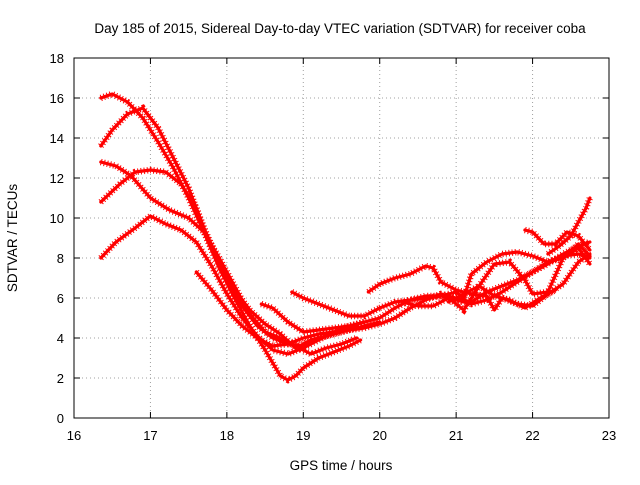 The width and height of the screenshot is (640, 485). What do you see at coordinates (57, 98) in the screenshot?
I see `y-tick-label: 16` at bounding box center [57, 98].